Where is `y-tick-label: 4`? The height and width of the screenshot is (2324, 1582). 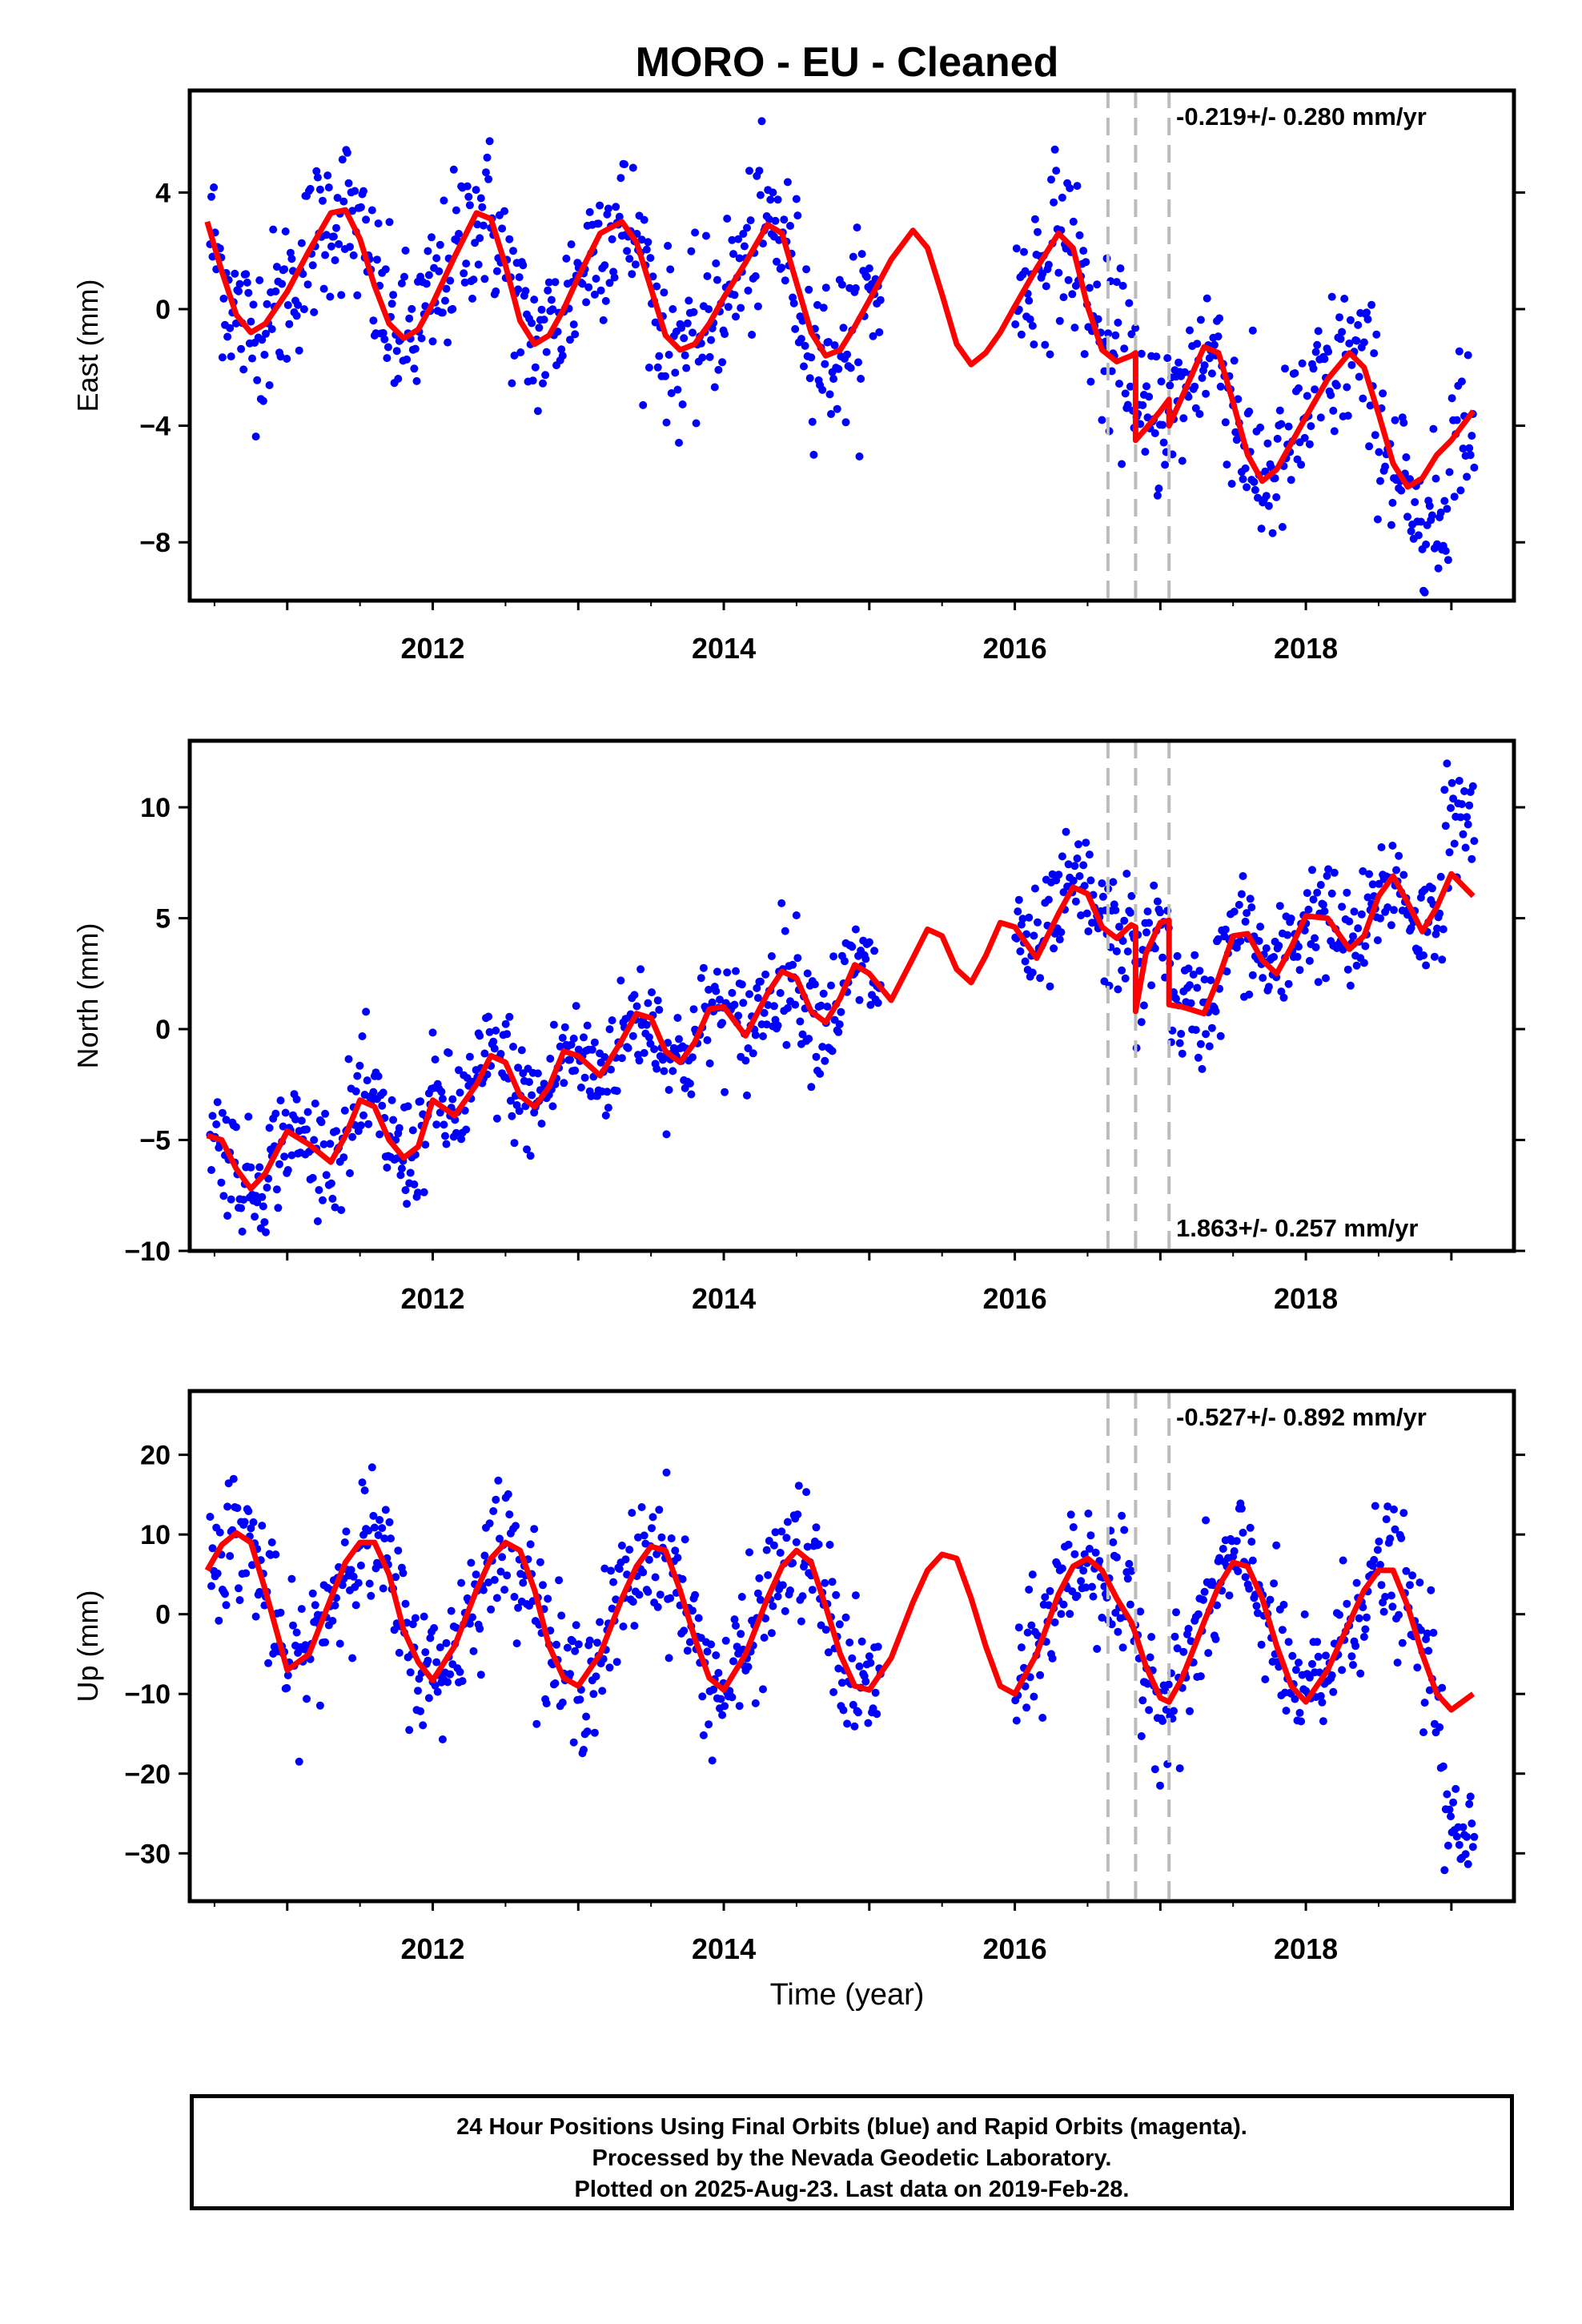 y-tick-label: 4 is located at coordinates (163, 193).